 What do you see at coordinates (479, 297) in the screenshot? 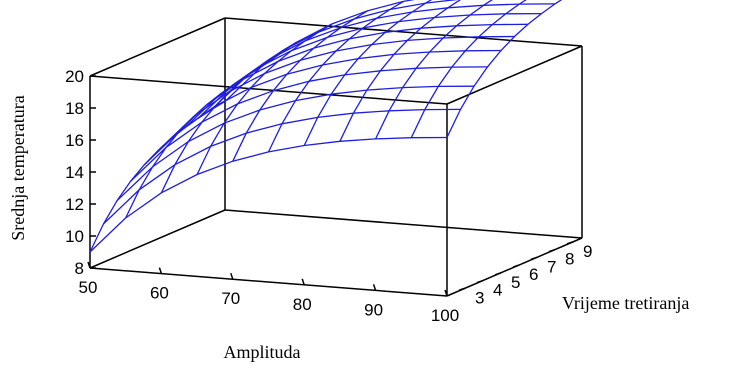
I see `y-tick-label: 3` at bounding box center [479, 297].